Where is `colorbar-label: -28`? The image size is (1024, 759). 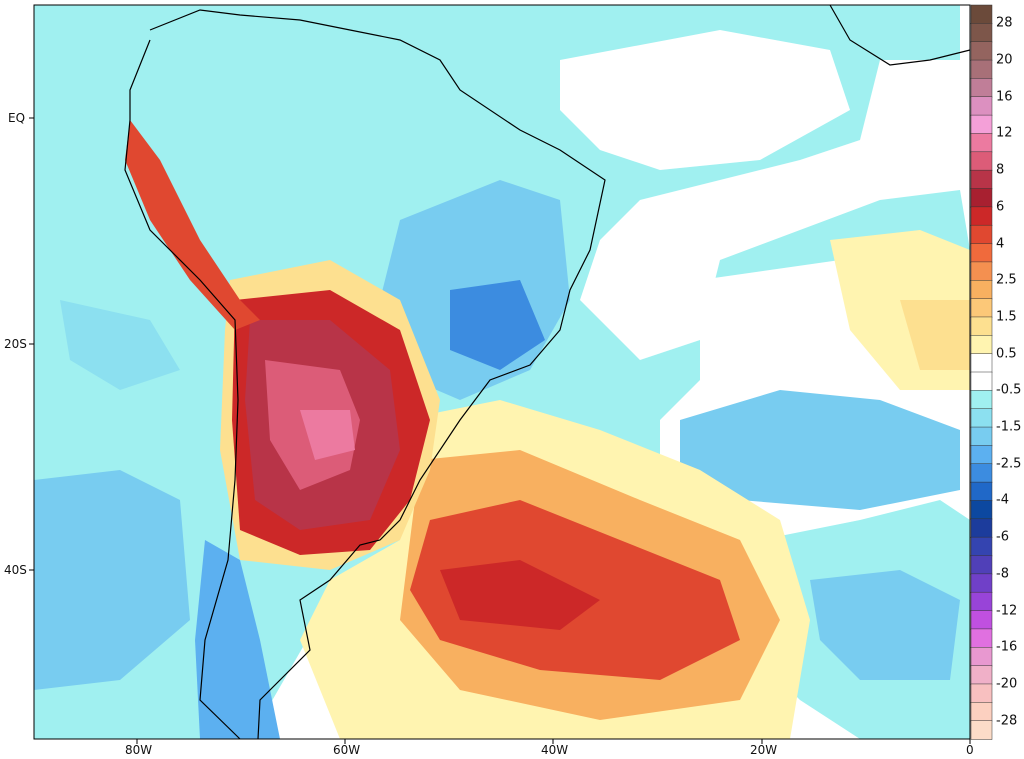
colorbar-label: -28 is located at coordinates (1007, 721).